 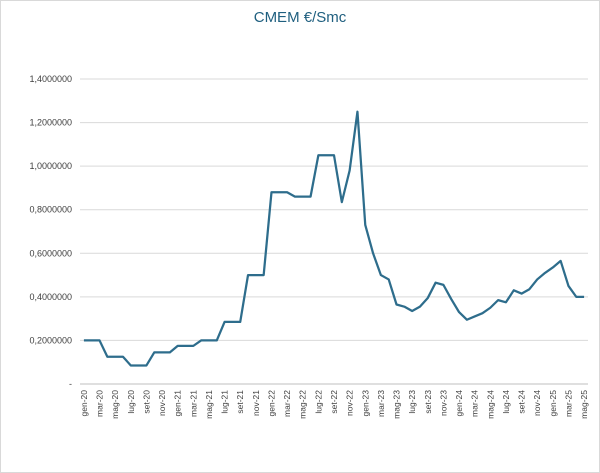 I want to click on x-tick-label: mar-24, so click(x=475, y=403).